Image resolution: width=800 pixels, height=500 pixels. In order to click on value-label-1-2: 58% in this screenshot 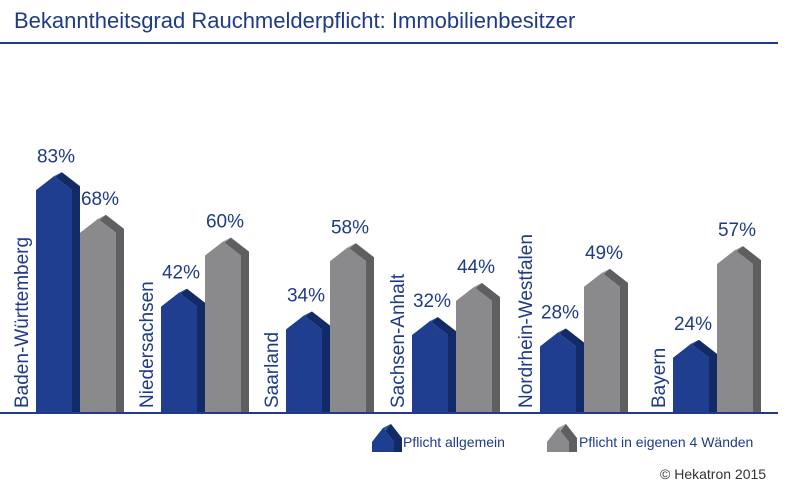, I will do `click(350, 227)`.